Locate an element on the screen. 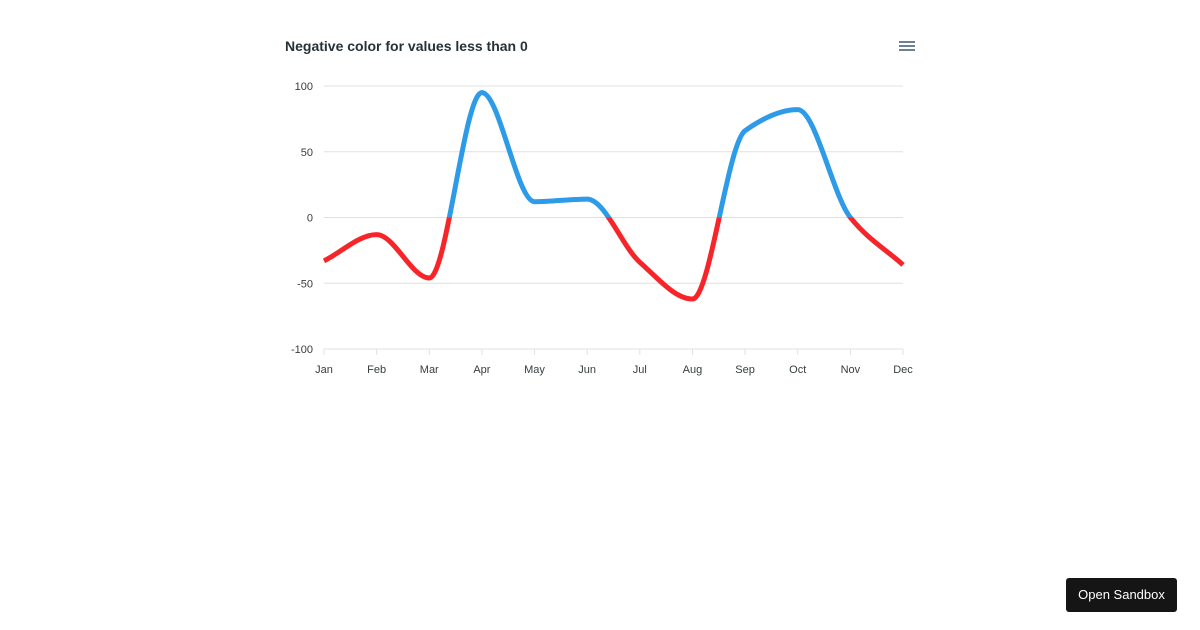 The height and width of the screenshot is (630, 1200). x-tick-label: Jul is located at coordinates (640, 370).